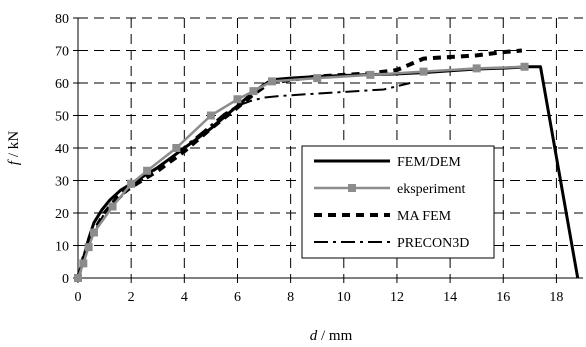 The image size is (586, 347). I want to click on y-axis-unit: / kN, so click(14, 146).